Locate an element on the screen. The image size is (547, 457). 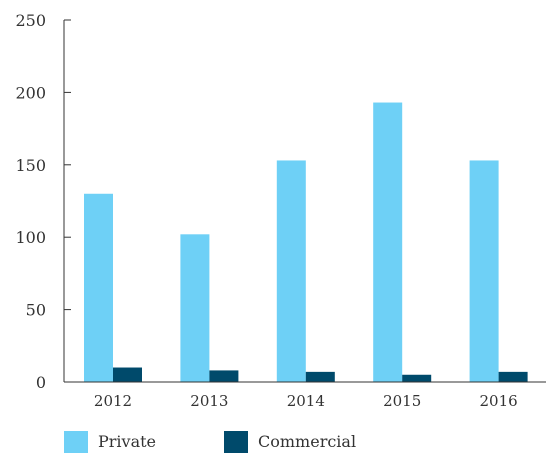
legend-item-commercial: Commercial is located at coordinates (290, 442).